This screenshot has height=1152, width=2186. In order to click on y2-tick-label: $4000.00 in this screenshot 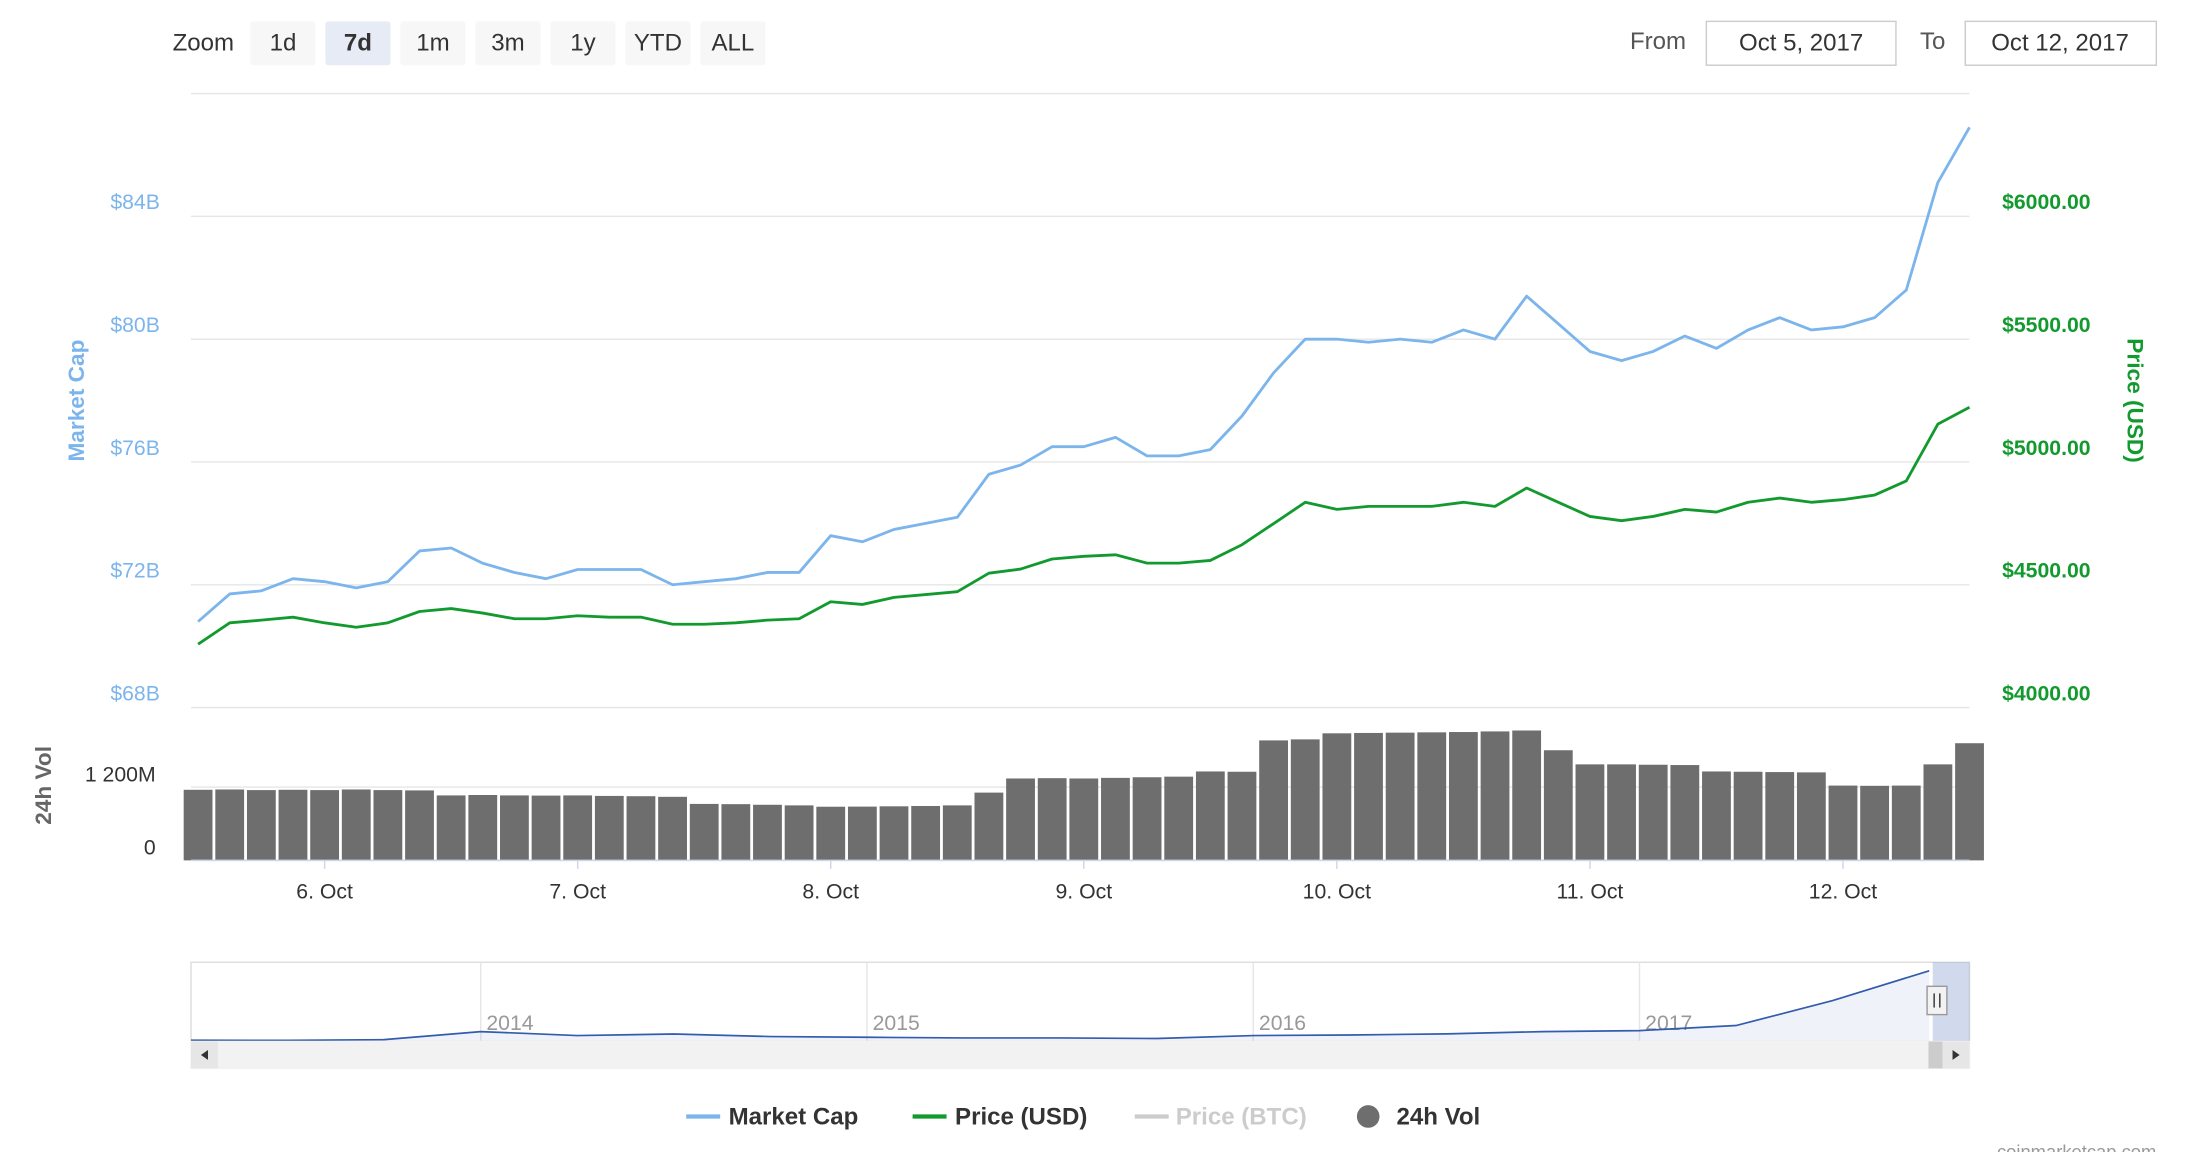, I will do `click(2046, 693)`.